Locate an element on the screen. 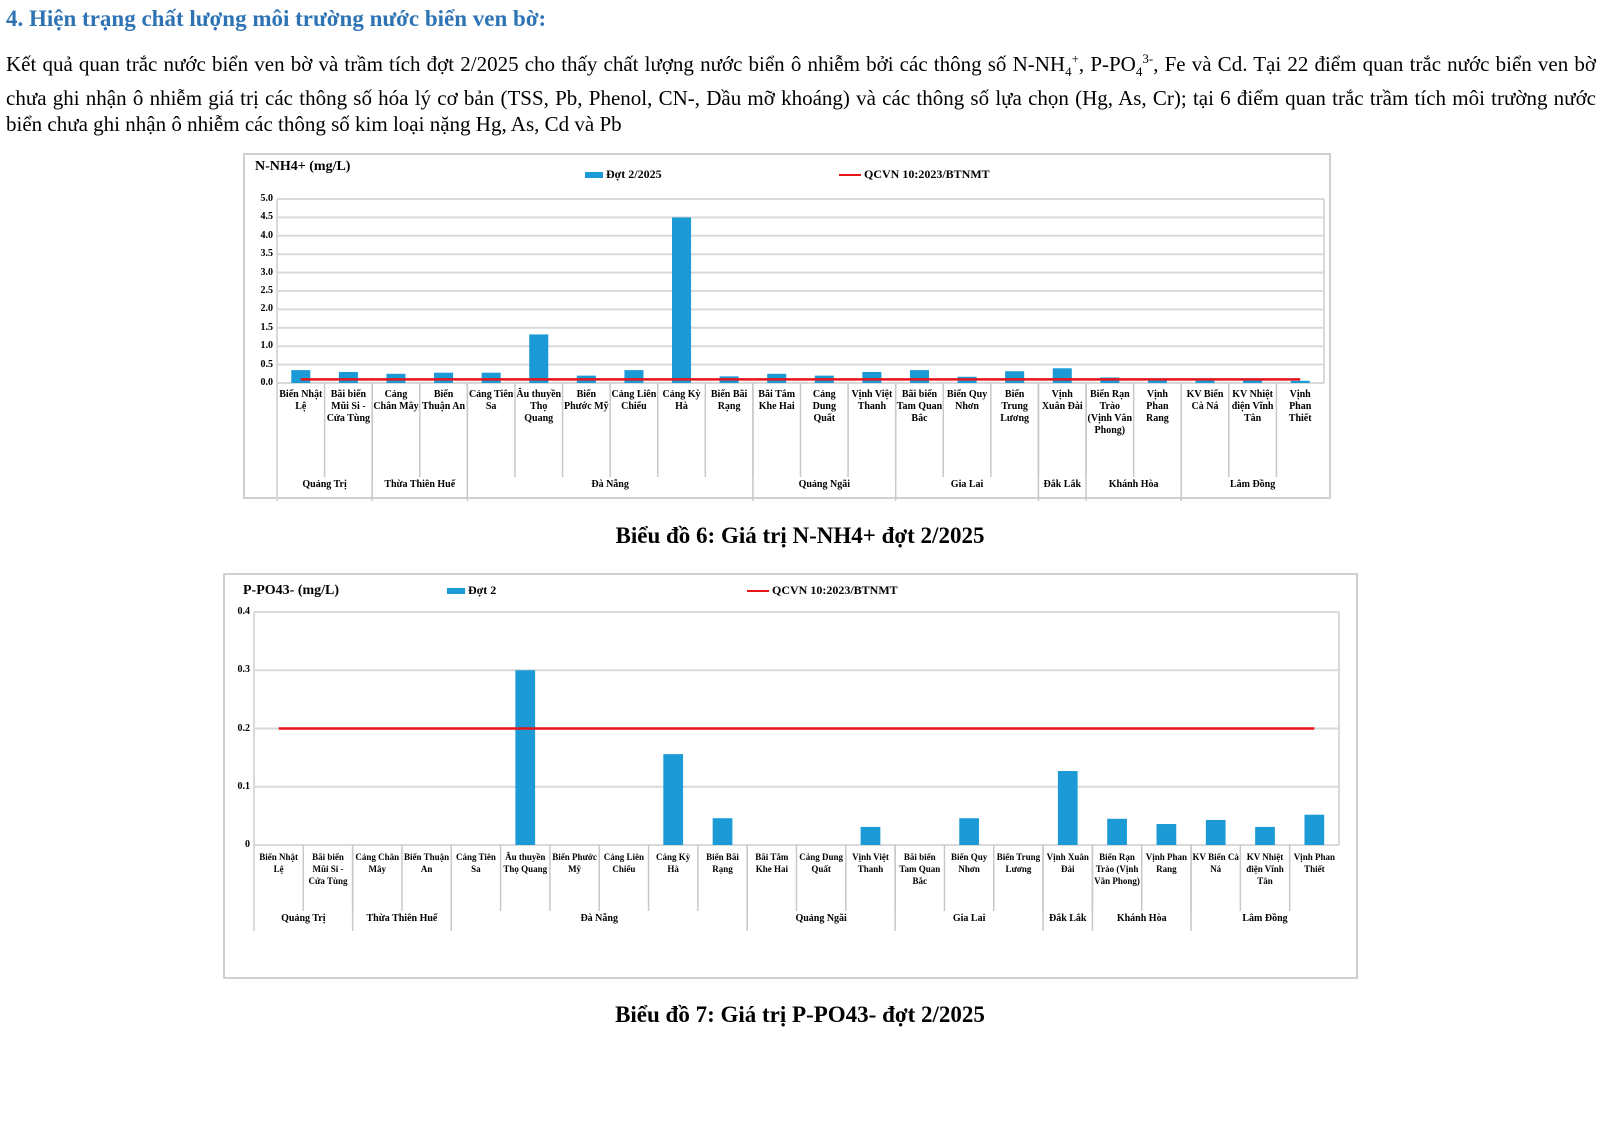  chart-title: P-PO43- (mg/L) is located at coordinates (291, 590).